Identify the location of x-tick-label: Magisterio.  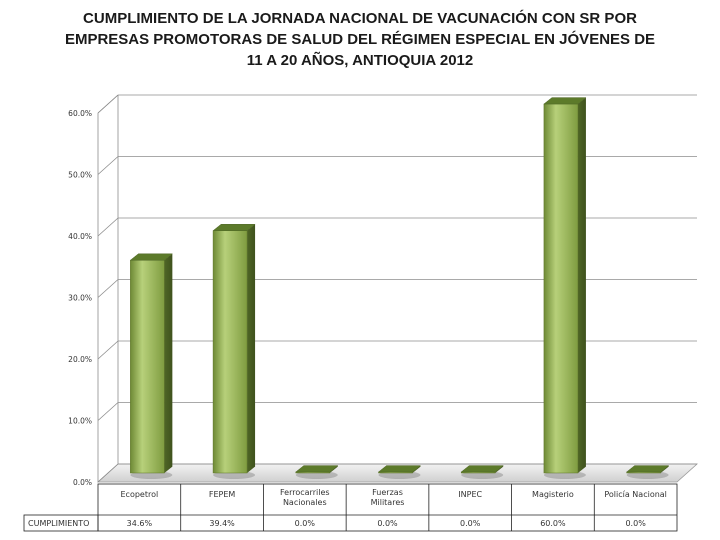
(553, 494).